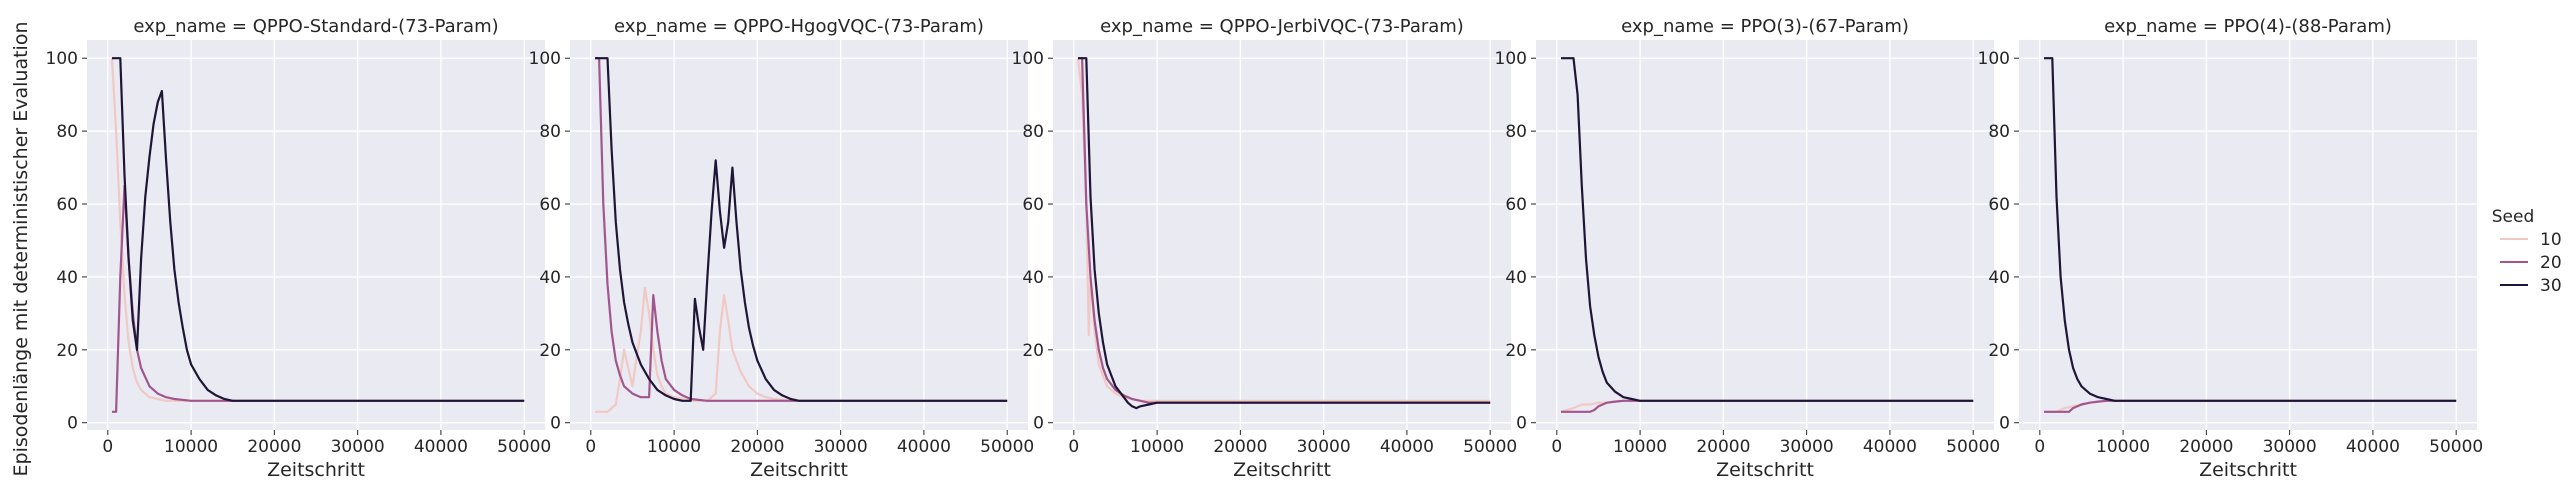 The height and width of the screenshot is (500, 2574). I want to click on legend-label-1: 10, so click(2551, 240).